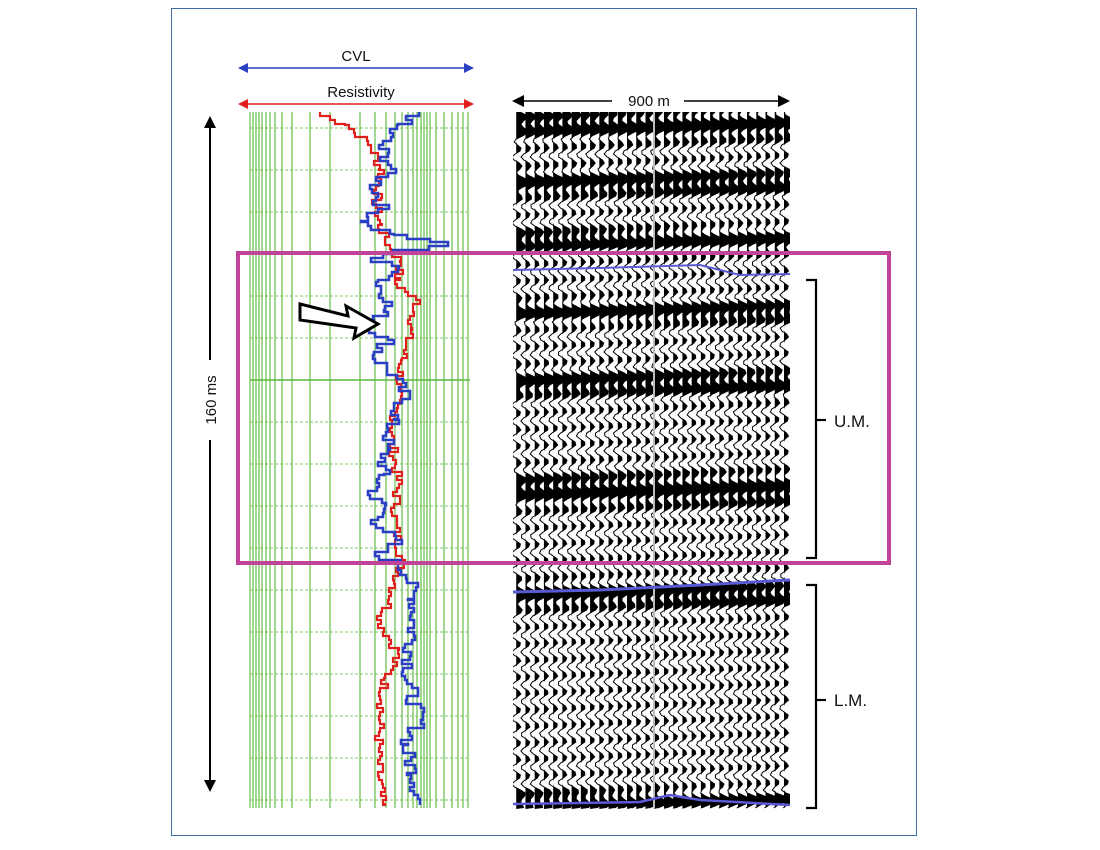 This screenshot has width=1100, height=850. I want to click on resistivity-curve, so click(370, 459).